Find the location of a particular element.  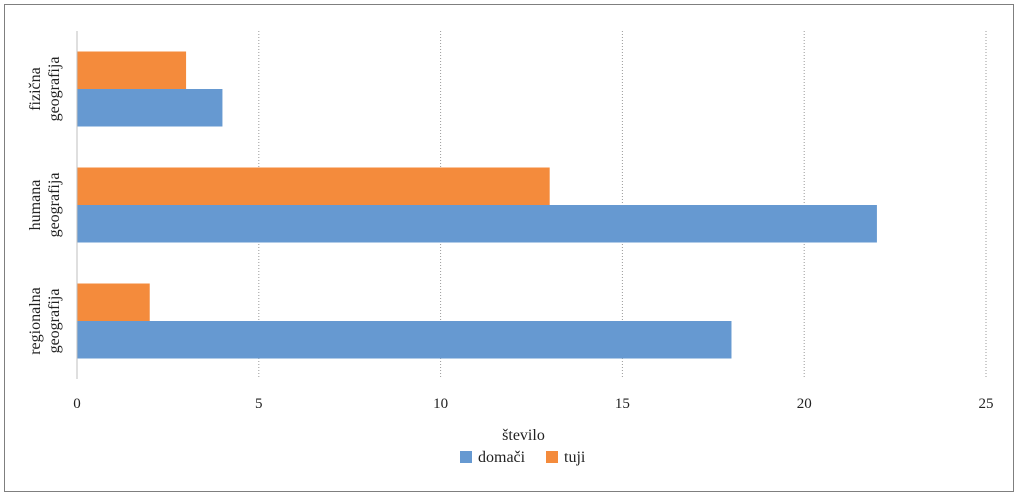

category-label: regionalna geografija is located at coordinates (45, 321).